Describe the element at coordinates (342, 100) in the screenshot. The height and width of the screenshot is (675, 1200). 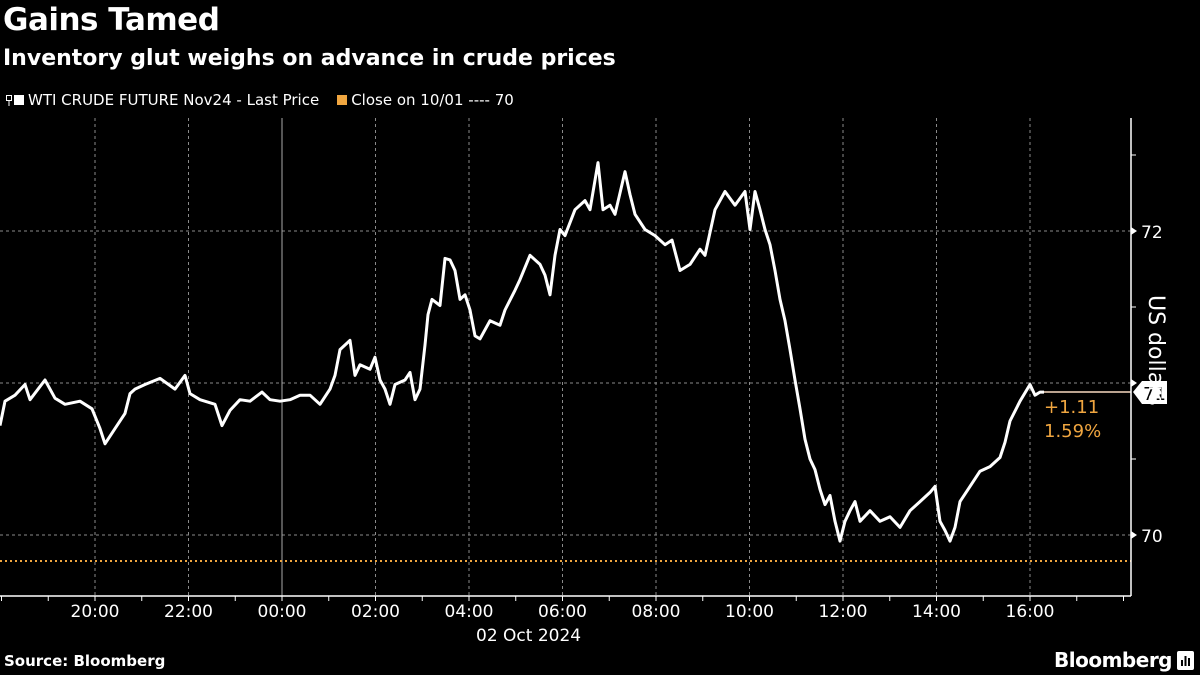
I see `legend-swatch-orange` at that location.